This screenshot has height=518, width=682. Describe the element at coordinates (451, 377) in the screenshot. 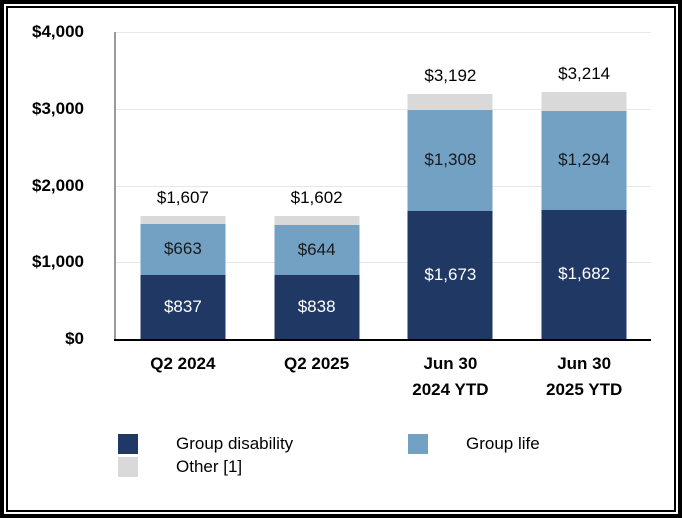

I see `x-axis-label: Jun 30 2024 YTD` at that location.